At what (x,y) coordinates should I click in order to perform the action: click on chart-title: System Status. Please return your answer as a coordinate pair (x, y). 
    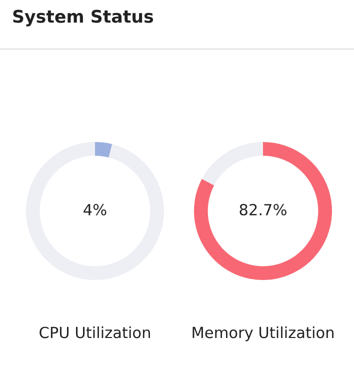
    Looking at the image, I should click on (83, 18).